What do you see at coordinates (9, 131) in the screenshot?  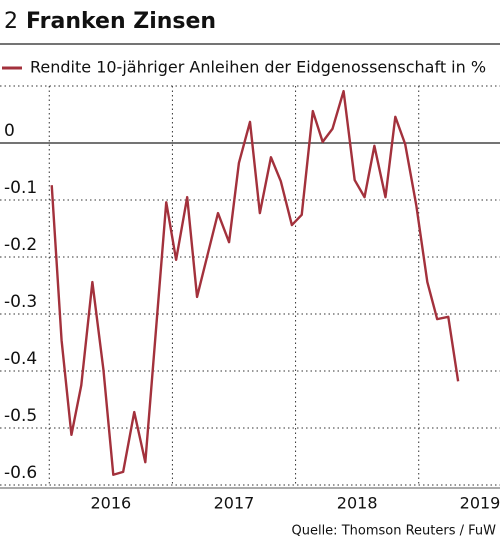 I see `y-tick-label: 0` at bounding box center [9, 131].